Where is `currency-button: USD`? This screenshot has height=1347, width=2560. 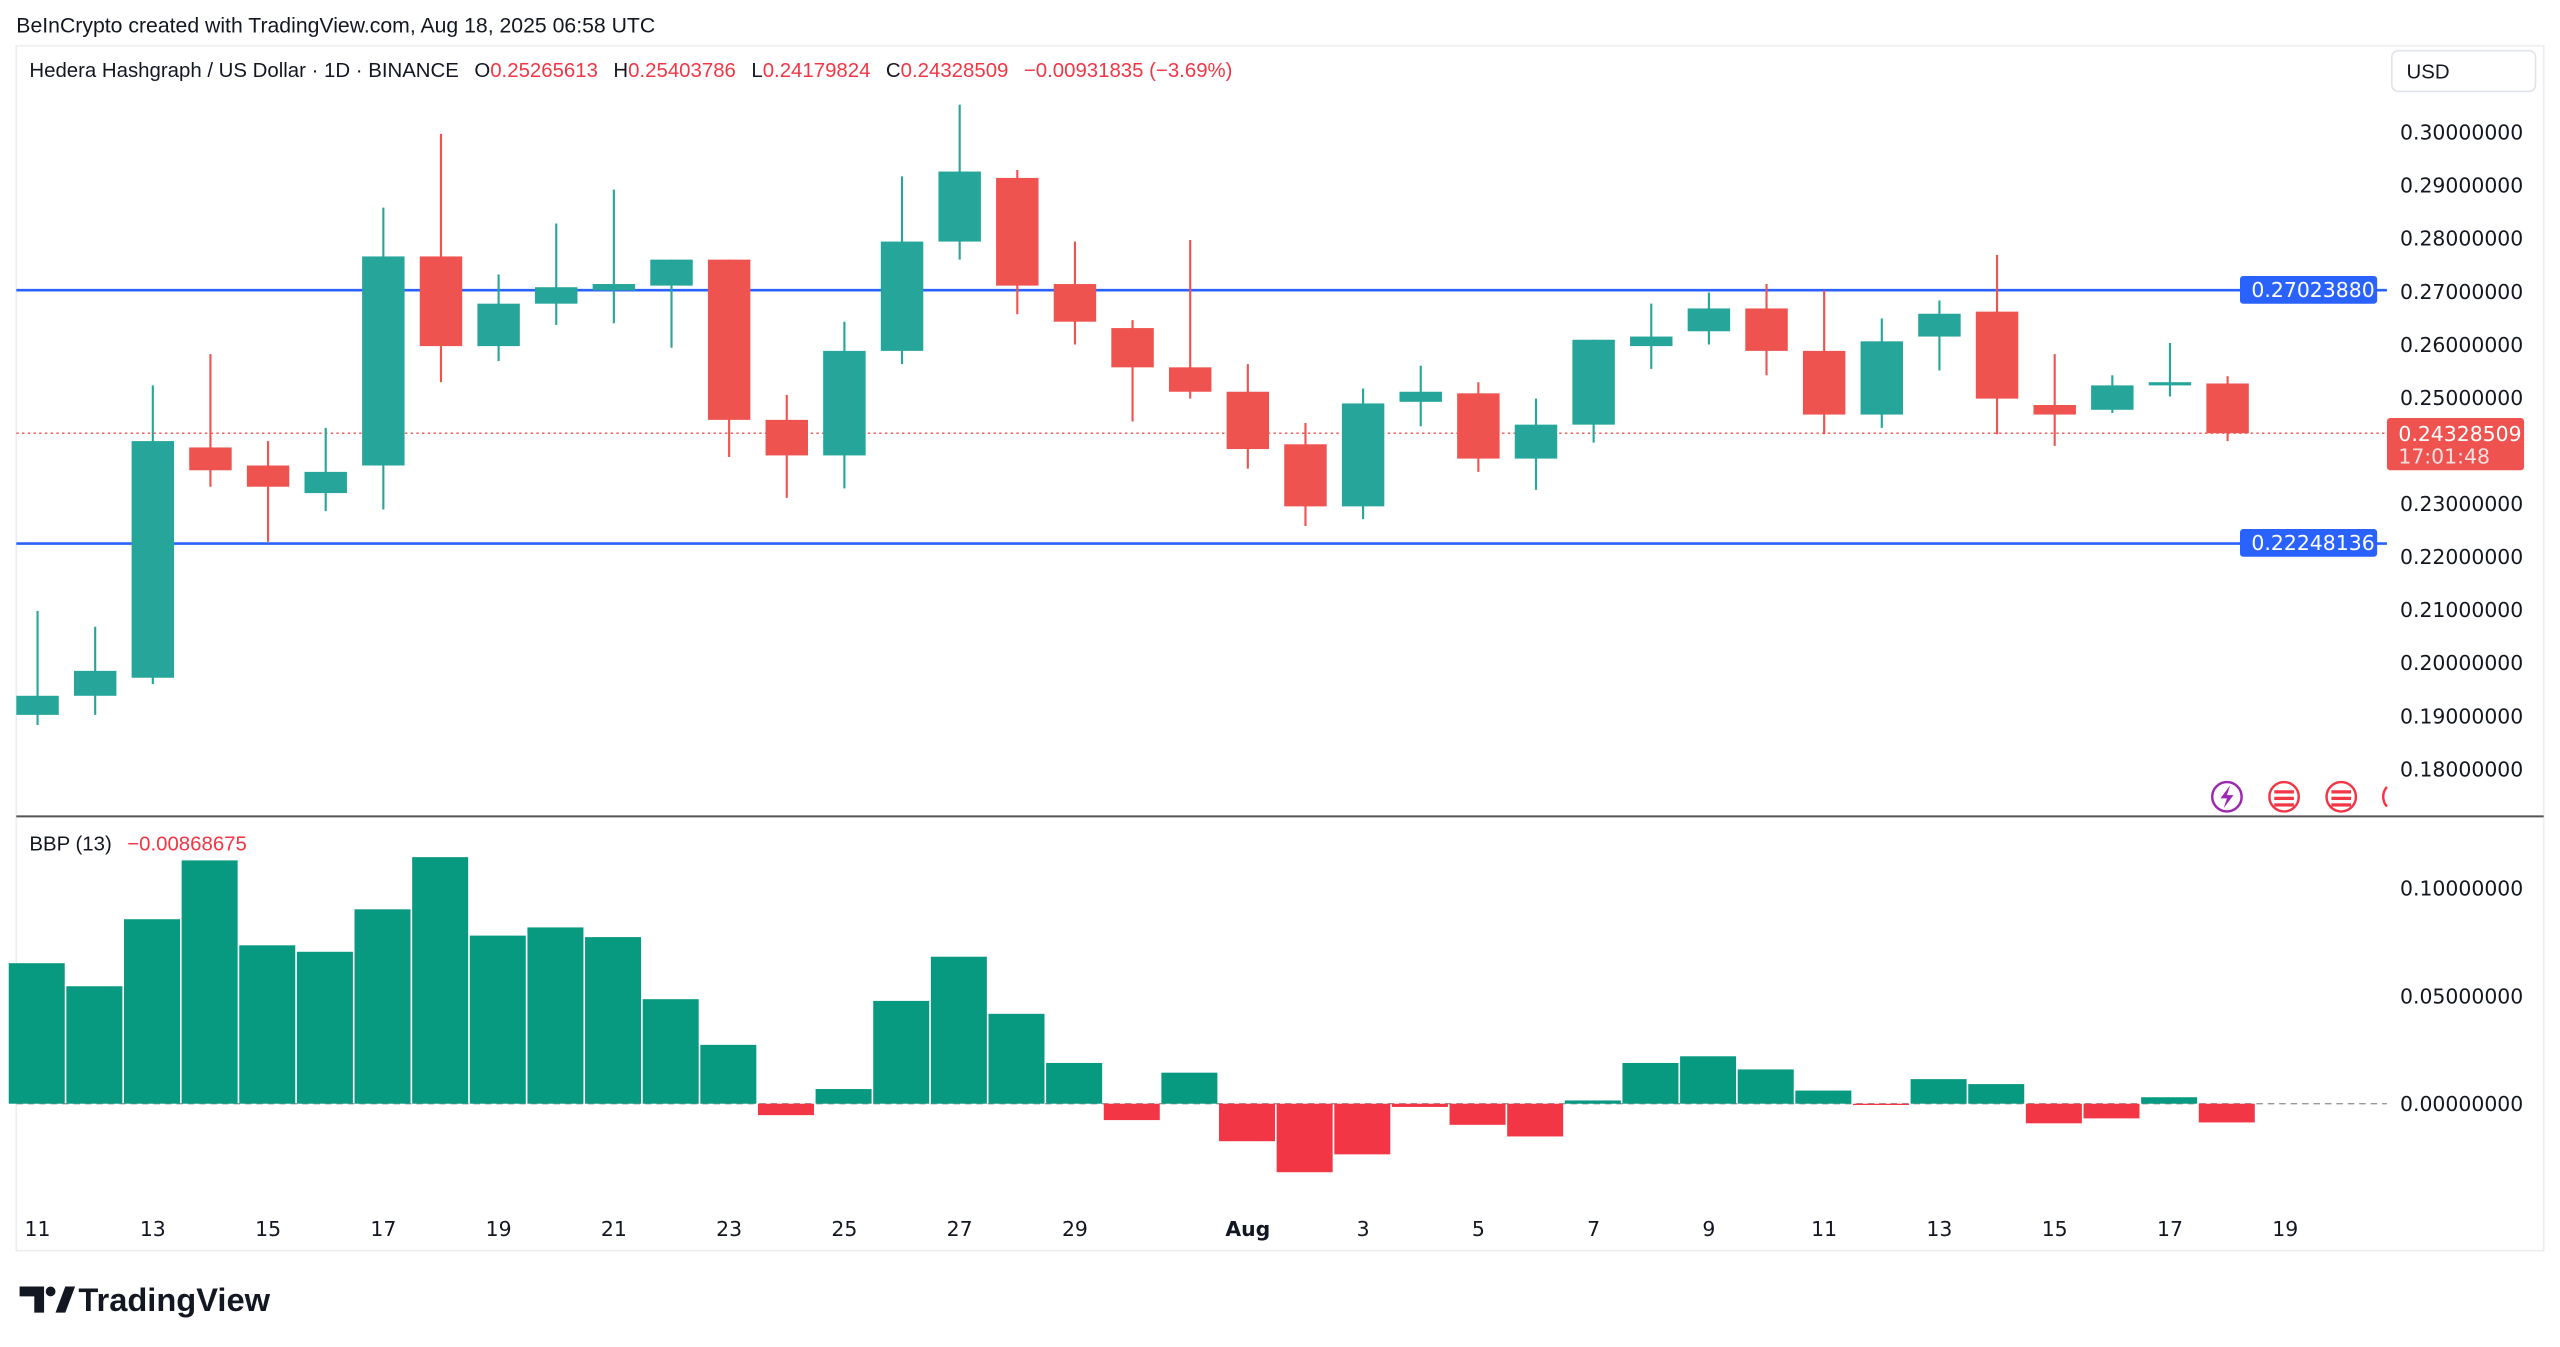
currency-button: USD is located at coordinates (2464, 71).